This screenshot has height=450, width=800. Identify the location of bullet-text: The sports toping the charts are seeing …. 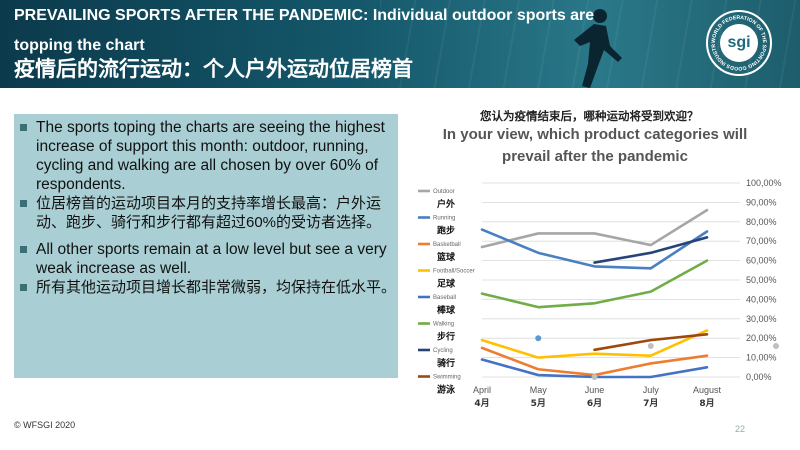
(210, 156).